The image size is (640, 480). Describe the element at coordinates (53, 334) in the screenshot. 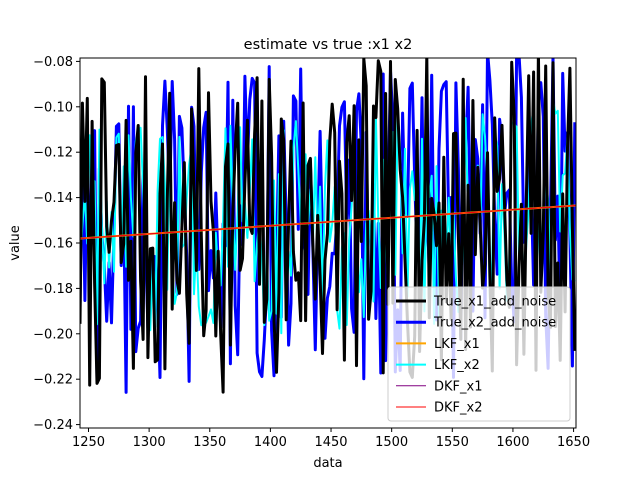

I see `y-tick-label: −0.20` at that location.